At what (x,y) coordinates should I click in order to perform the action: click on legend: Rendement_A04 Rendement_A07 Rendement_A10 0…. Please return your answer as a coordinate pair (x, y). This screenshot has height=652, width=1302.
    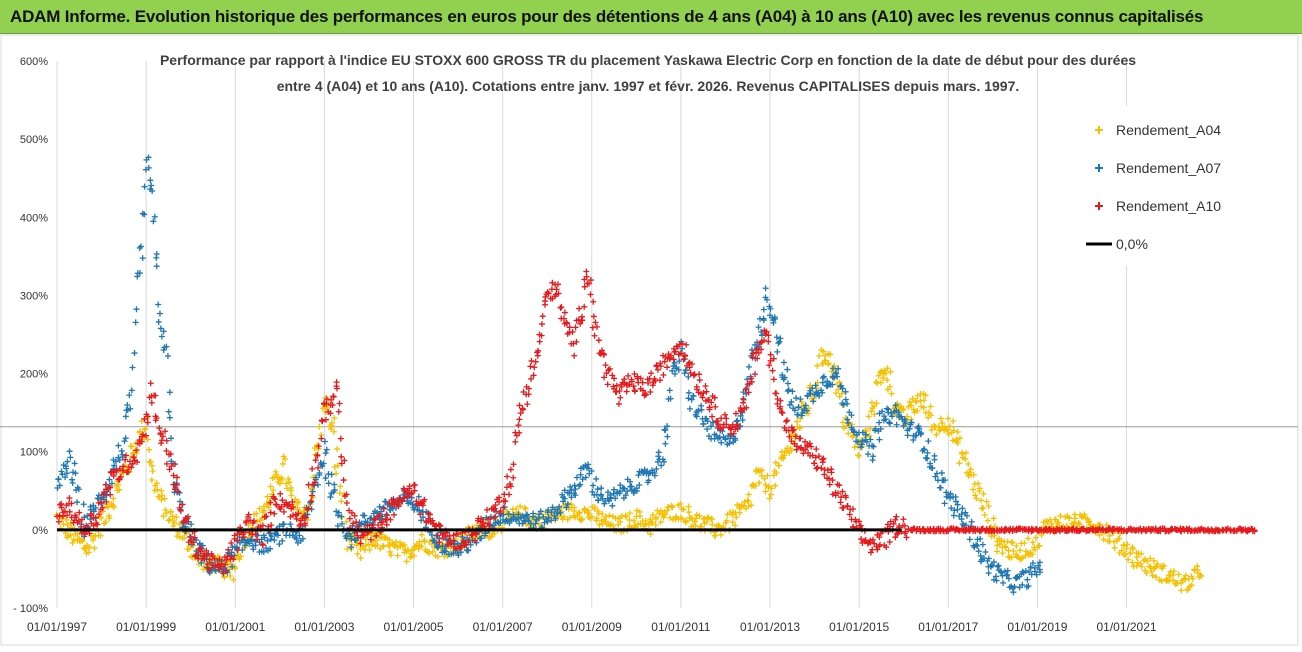
    Looking at the image, I should click on (1159, 186).